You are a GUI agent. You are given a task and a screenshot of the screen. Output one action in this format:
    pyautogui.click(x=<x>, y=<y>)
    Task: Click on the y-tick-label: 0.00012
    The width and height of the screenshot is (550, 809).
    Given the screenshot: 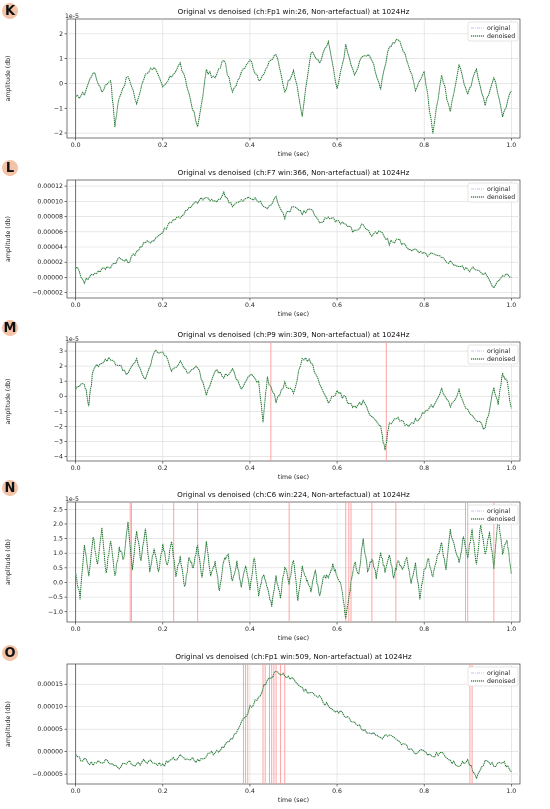 What is the action you would take?
    pyautogui.click(x=50, y=186)
    